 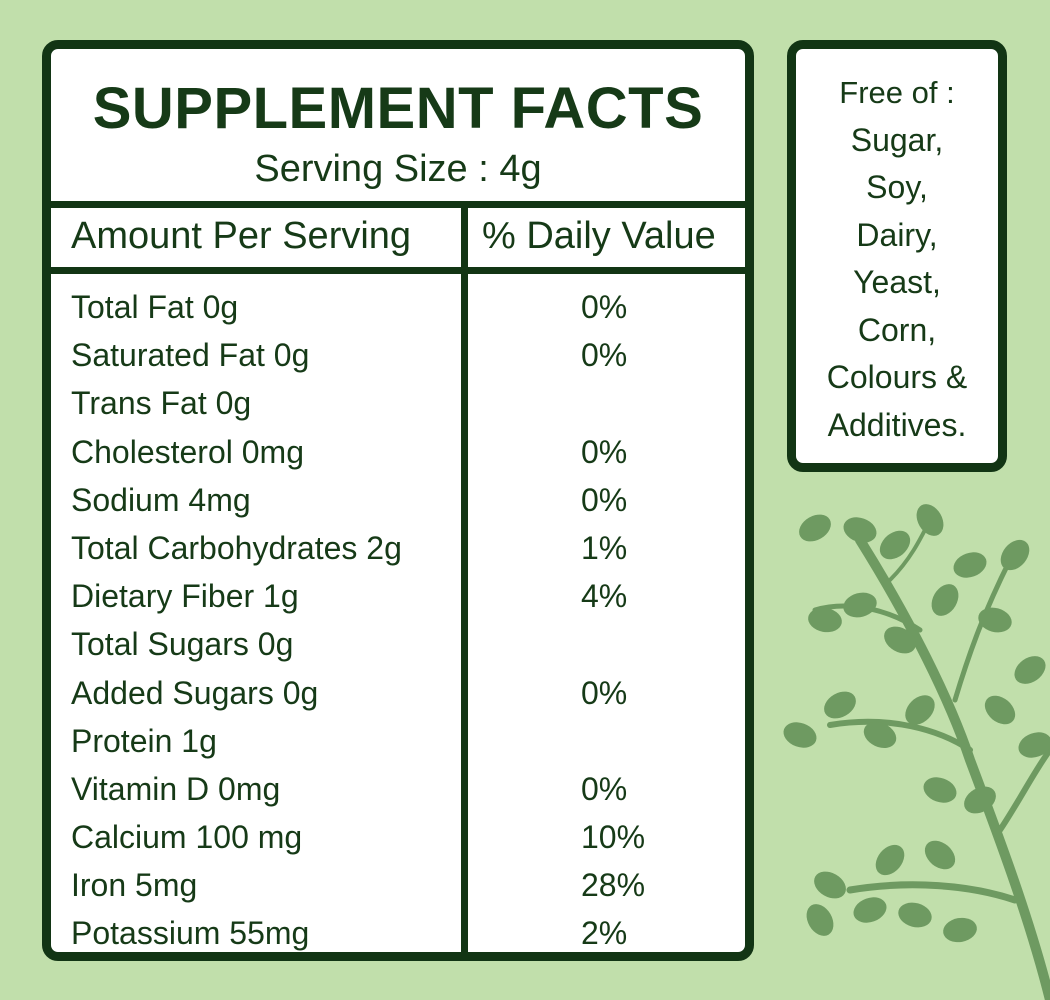 I want to click on free-of-item: Soy,, so click(x=897, y=187).